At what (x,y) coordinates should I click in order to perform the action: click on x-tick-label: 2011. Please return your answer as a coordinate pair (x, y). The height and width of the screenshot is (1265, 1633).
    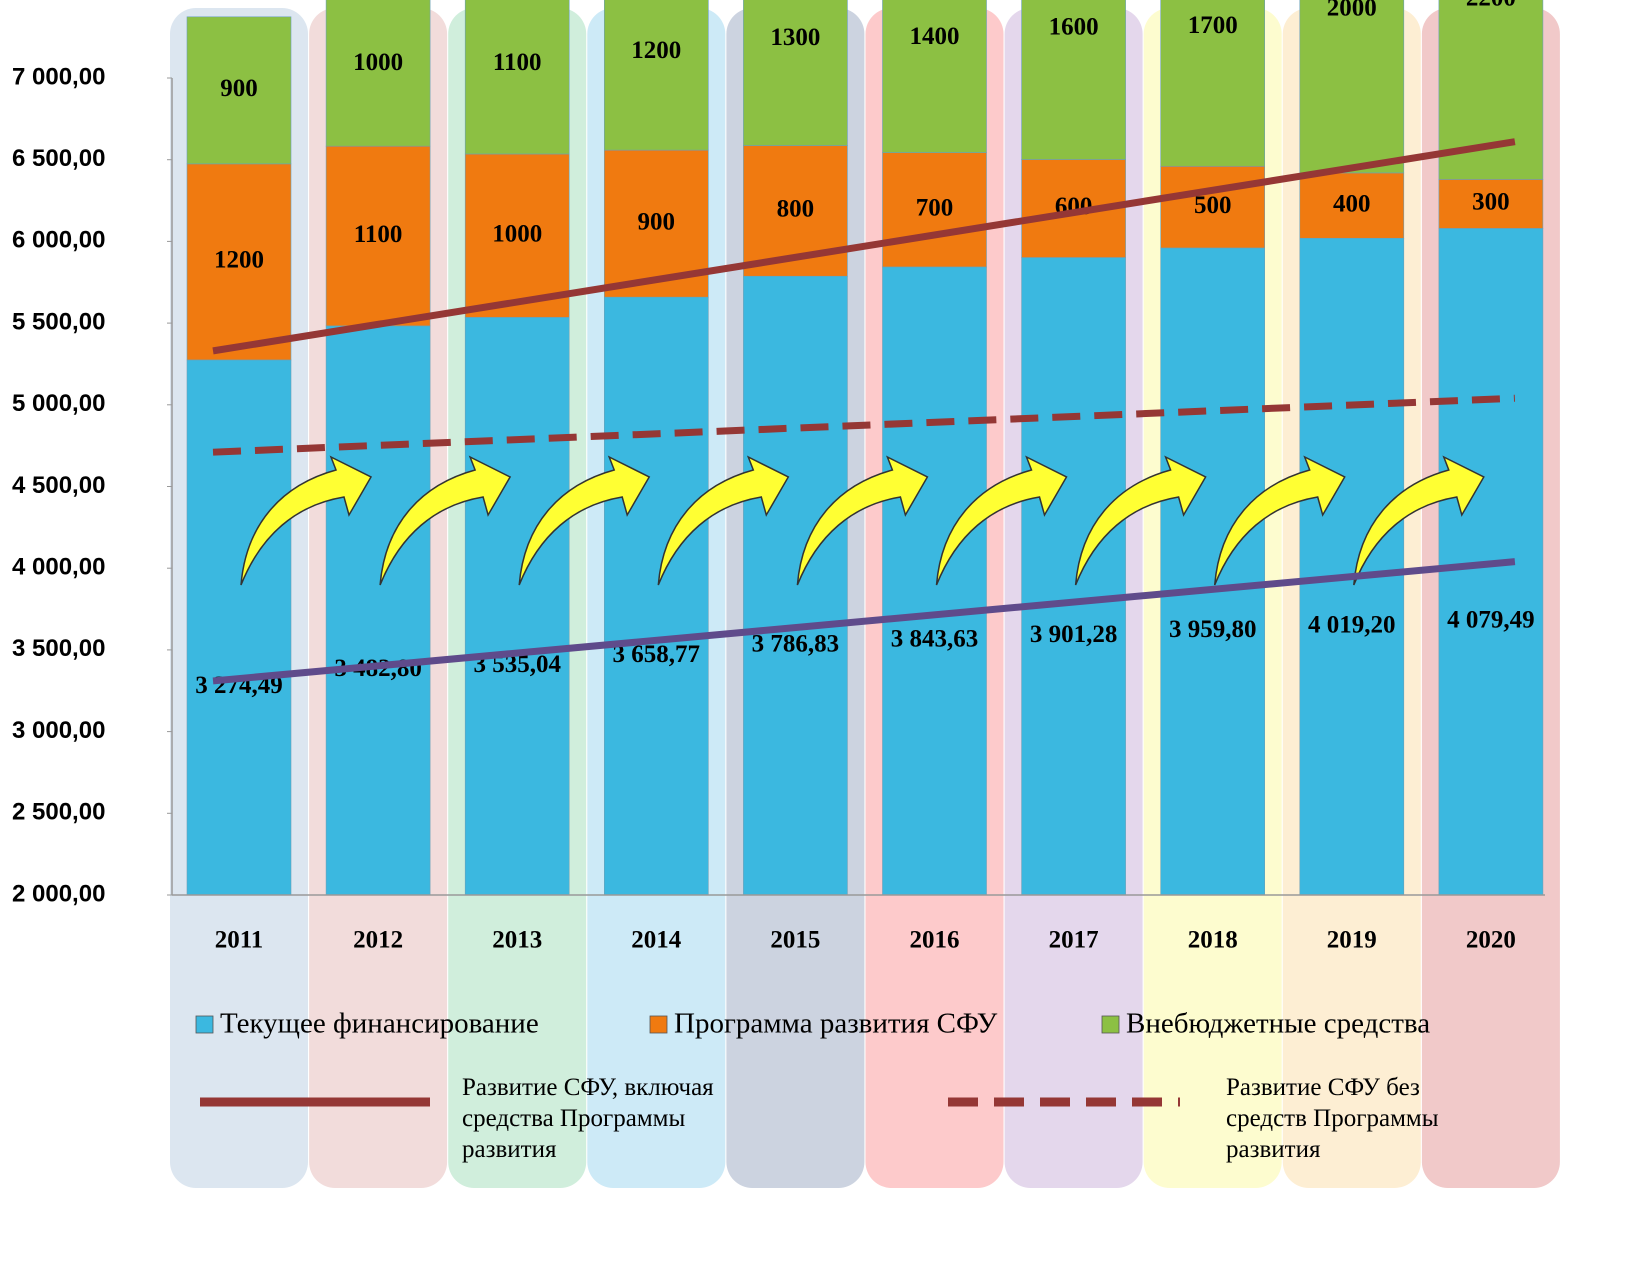
    Looking at the image, I should click on (239, 940).